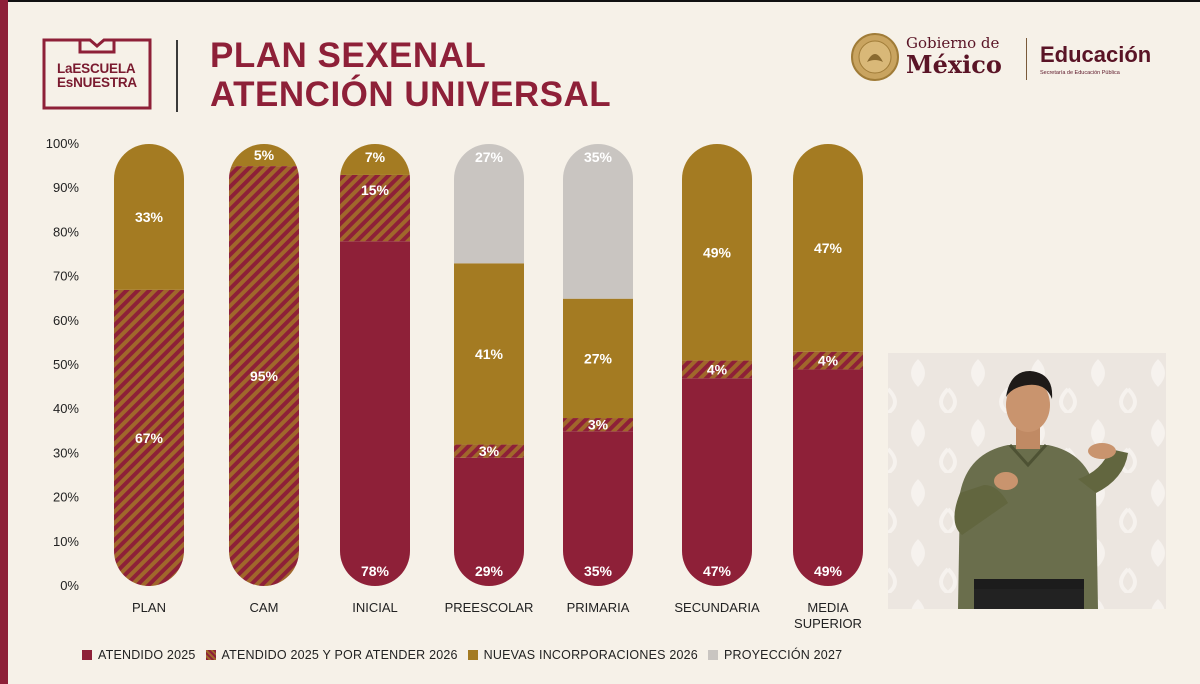  Describe the element at coordinates (375, 607) in the screenshot. I see `x-tick-label: INICIAL` at that location.